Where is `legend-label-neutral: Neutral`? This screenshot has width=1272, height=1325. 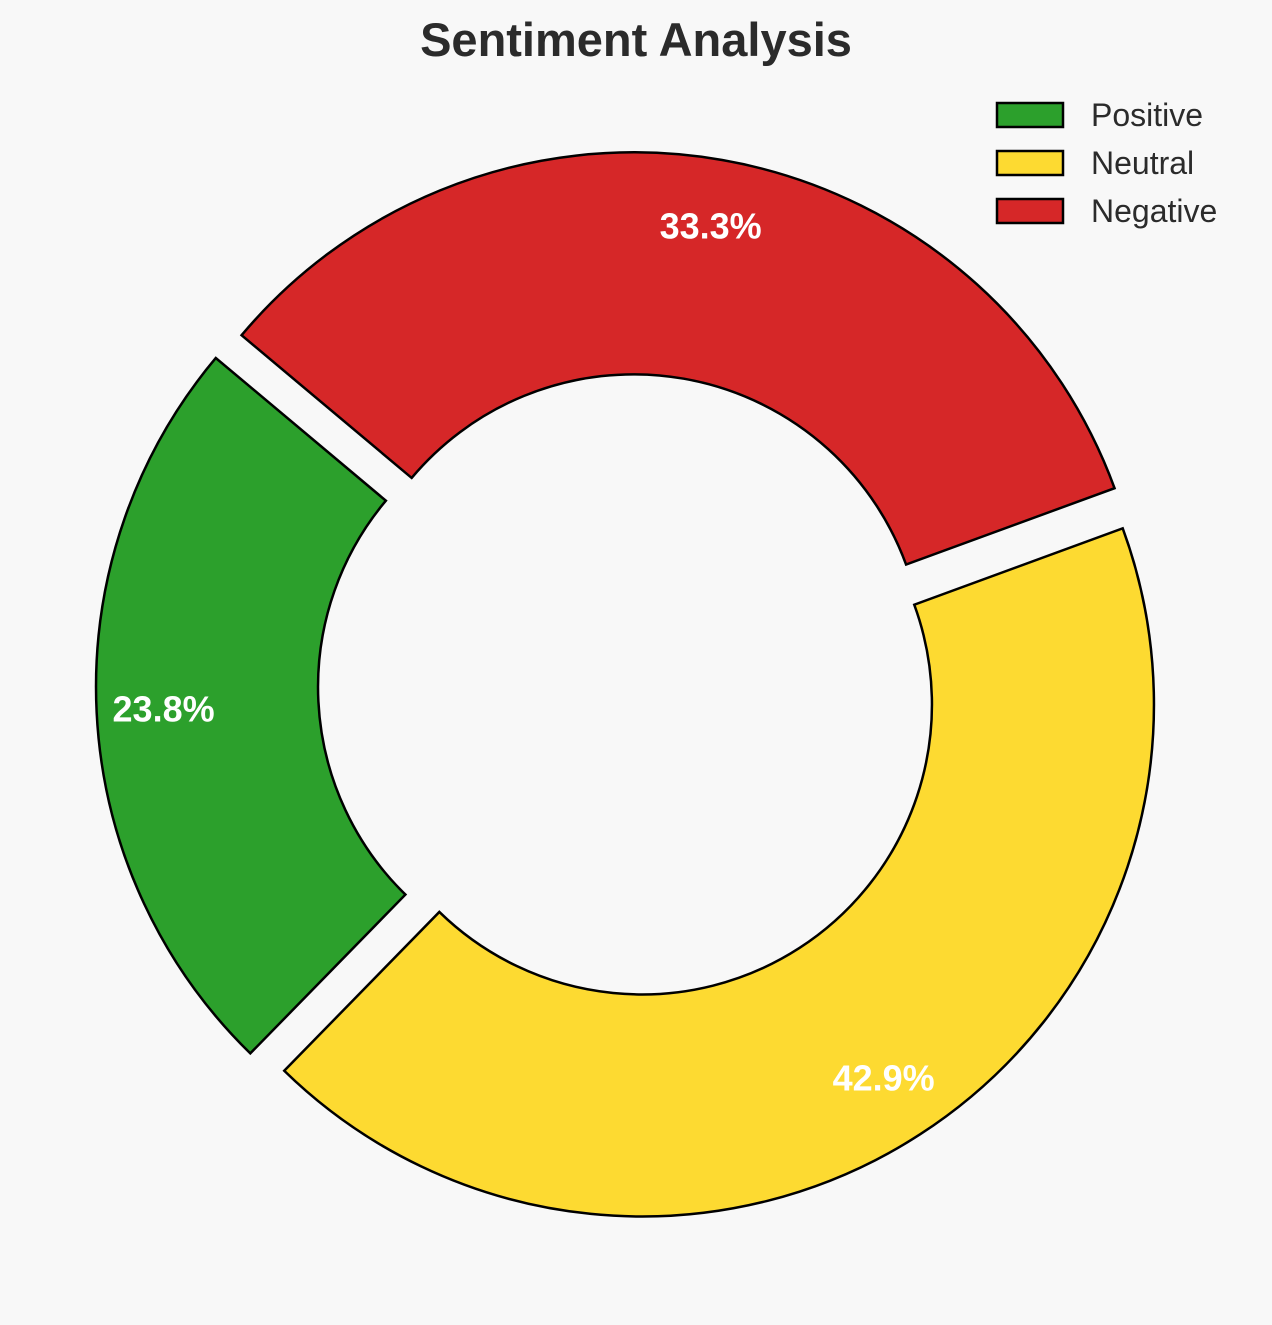 legend-label-neutral: Neutral is located at coordinates (1142, 163).